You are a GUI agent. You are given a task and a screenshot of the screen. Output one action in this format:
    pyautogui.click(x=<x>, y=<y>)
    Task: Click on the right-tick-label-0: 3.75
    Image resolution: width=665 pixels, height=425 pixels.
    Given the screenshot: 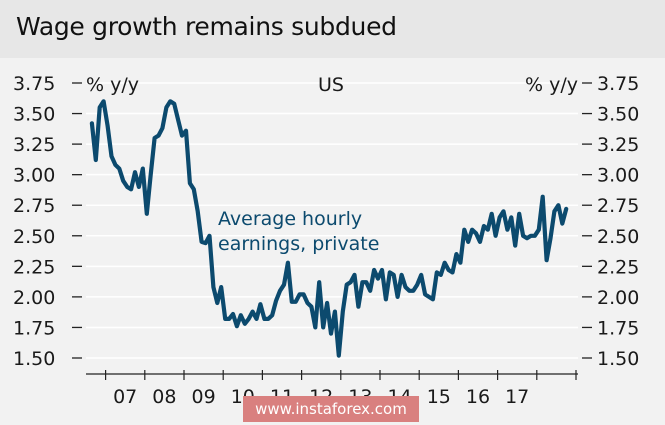 What is the action you would take?
    pyautogui.click(x=618, y=84)
    